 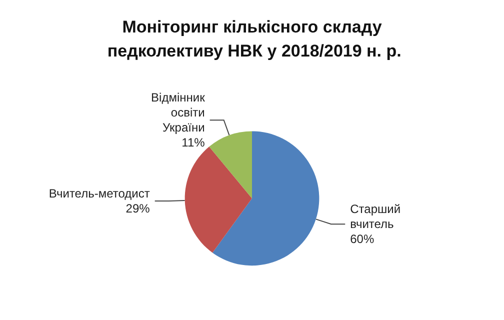 I want to click on data-label: 29%, so click(x=138, y=209).